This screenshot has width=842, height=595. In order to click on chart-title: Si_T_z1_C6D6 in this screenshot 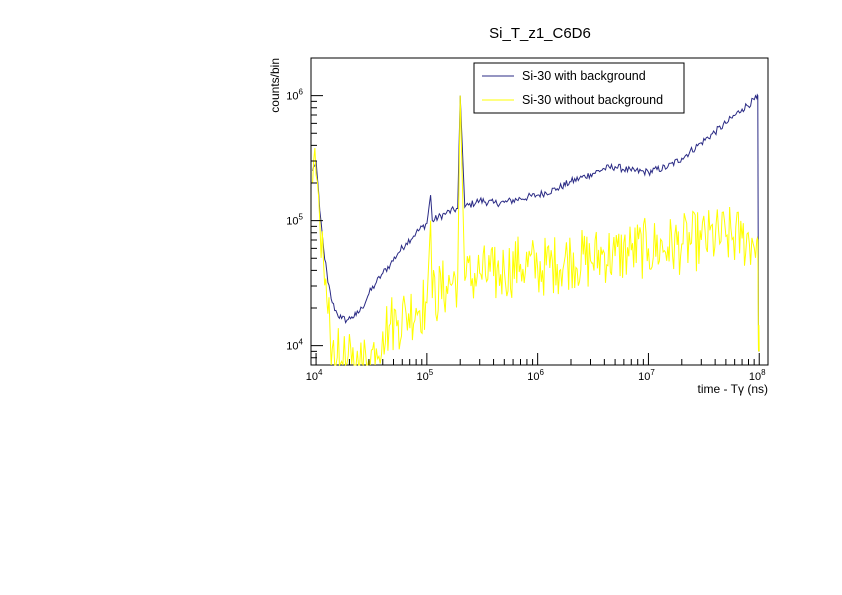, I will do `click(540, 33)`.